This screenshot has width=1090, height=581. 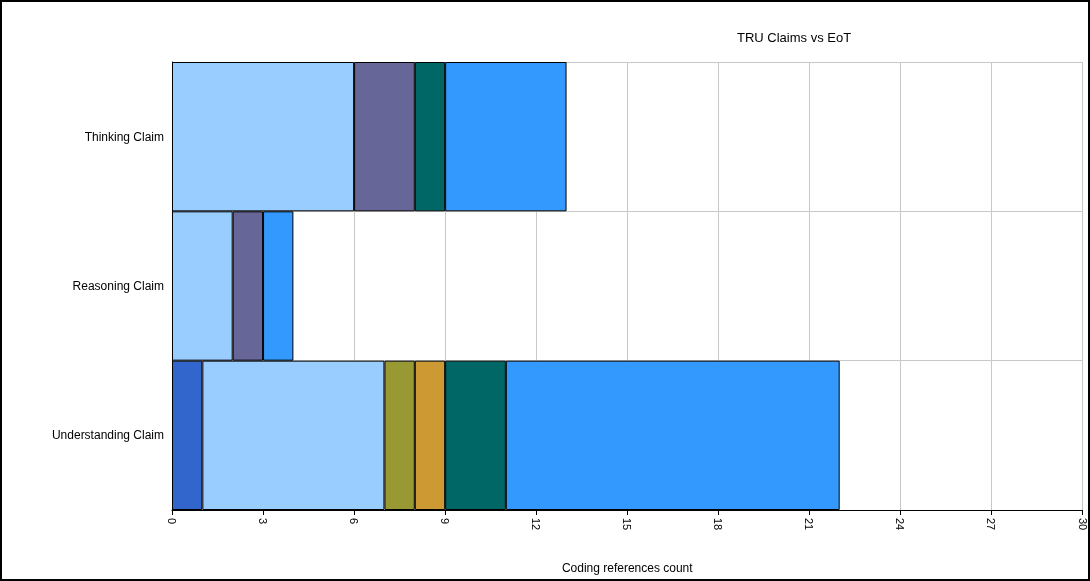 What do you see at coordinates (627, 524) in the screenshot?
I see `x-tick-label: 15` at bounding box center [627, 524].